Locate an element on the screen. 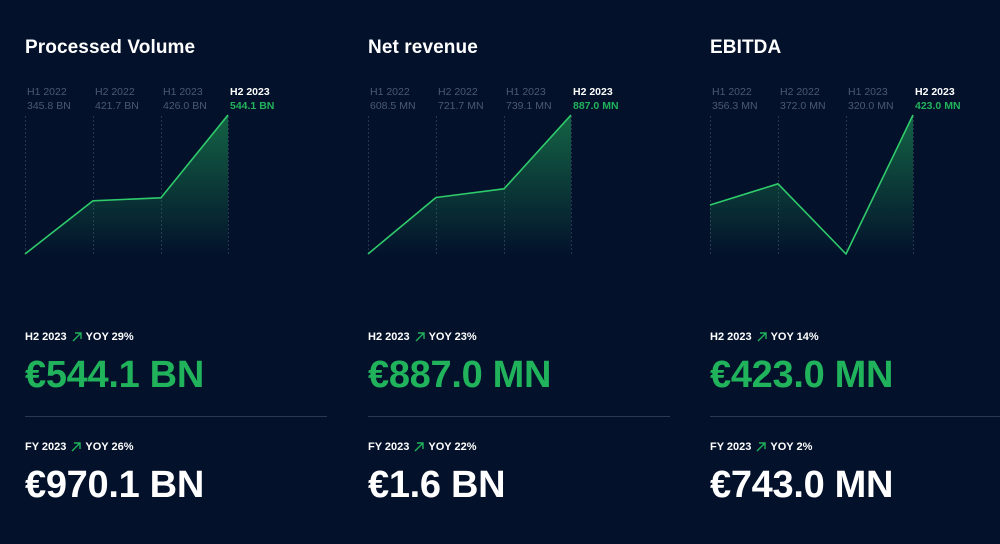 The image size is (1000, 544). value-label: 887.0 MN is located at coordinates (596, 106).